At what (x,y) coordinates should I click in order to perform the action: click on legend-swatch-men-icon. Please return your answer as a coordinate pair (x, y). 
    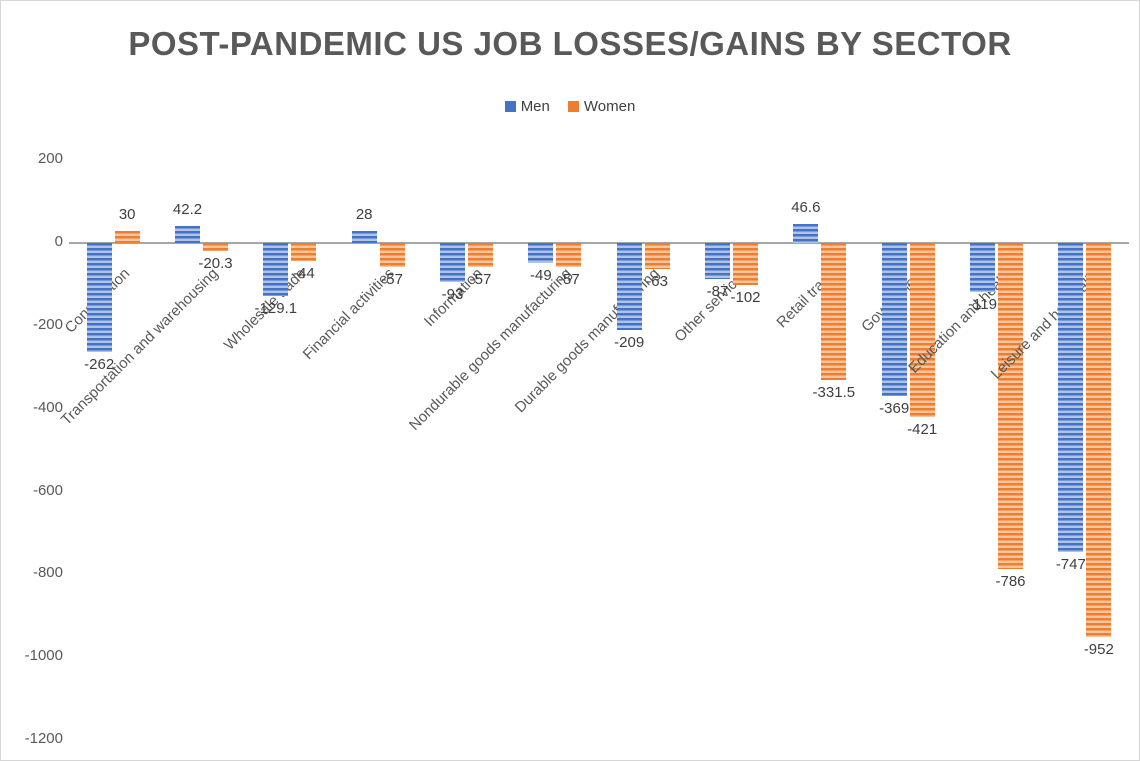
    Looking at the image, I should click on (510, 106).